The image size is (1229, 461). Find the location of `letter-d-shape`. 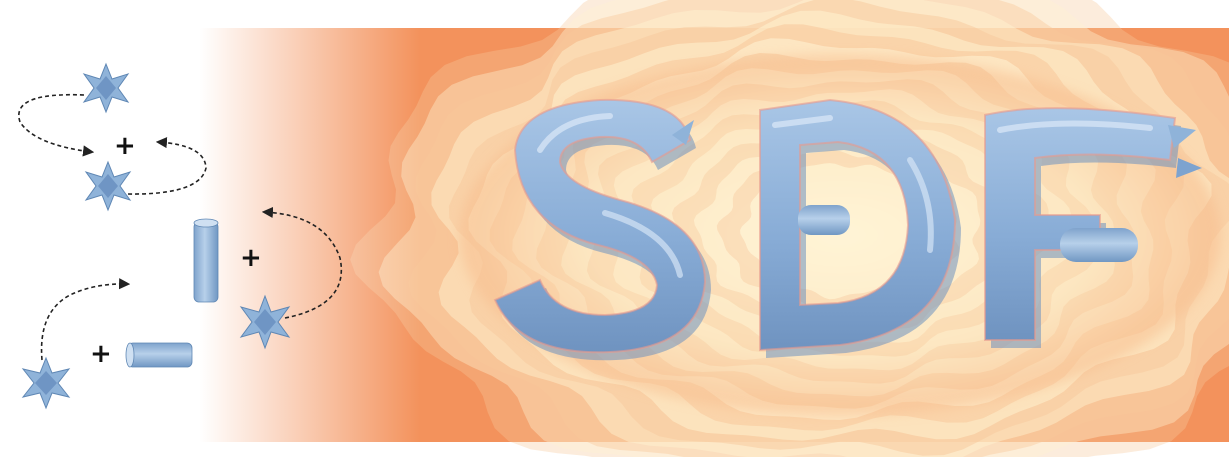

letter-d-shape is located at coordinates (860, 228).